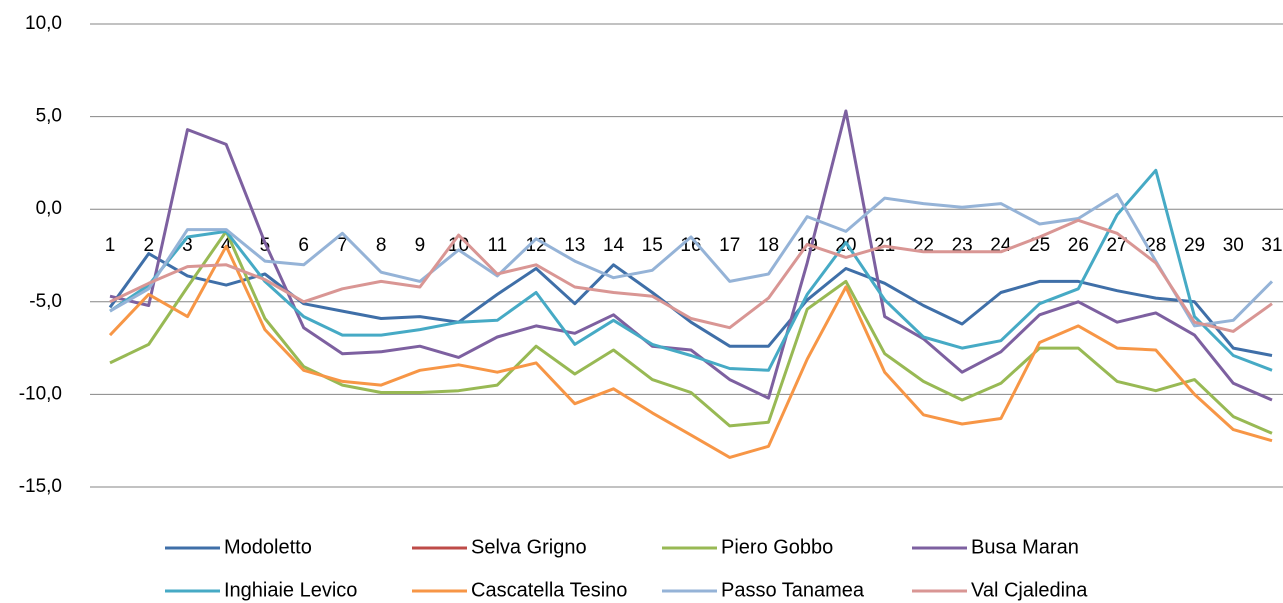  Describe the element at coordinates (110, 245) in the screenshot. I see `x-tick-label: 1` at that location.